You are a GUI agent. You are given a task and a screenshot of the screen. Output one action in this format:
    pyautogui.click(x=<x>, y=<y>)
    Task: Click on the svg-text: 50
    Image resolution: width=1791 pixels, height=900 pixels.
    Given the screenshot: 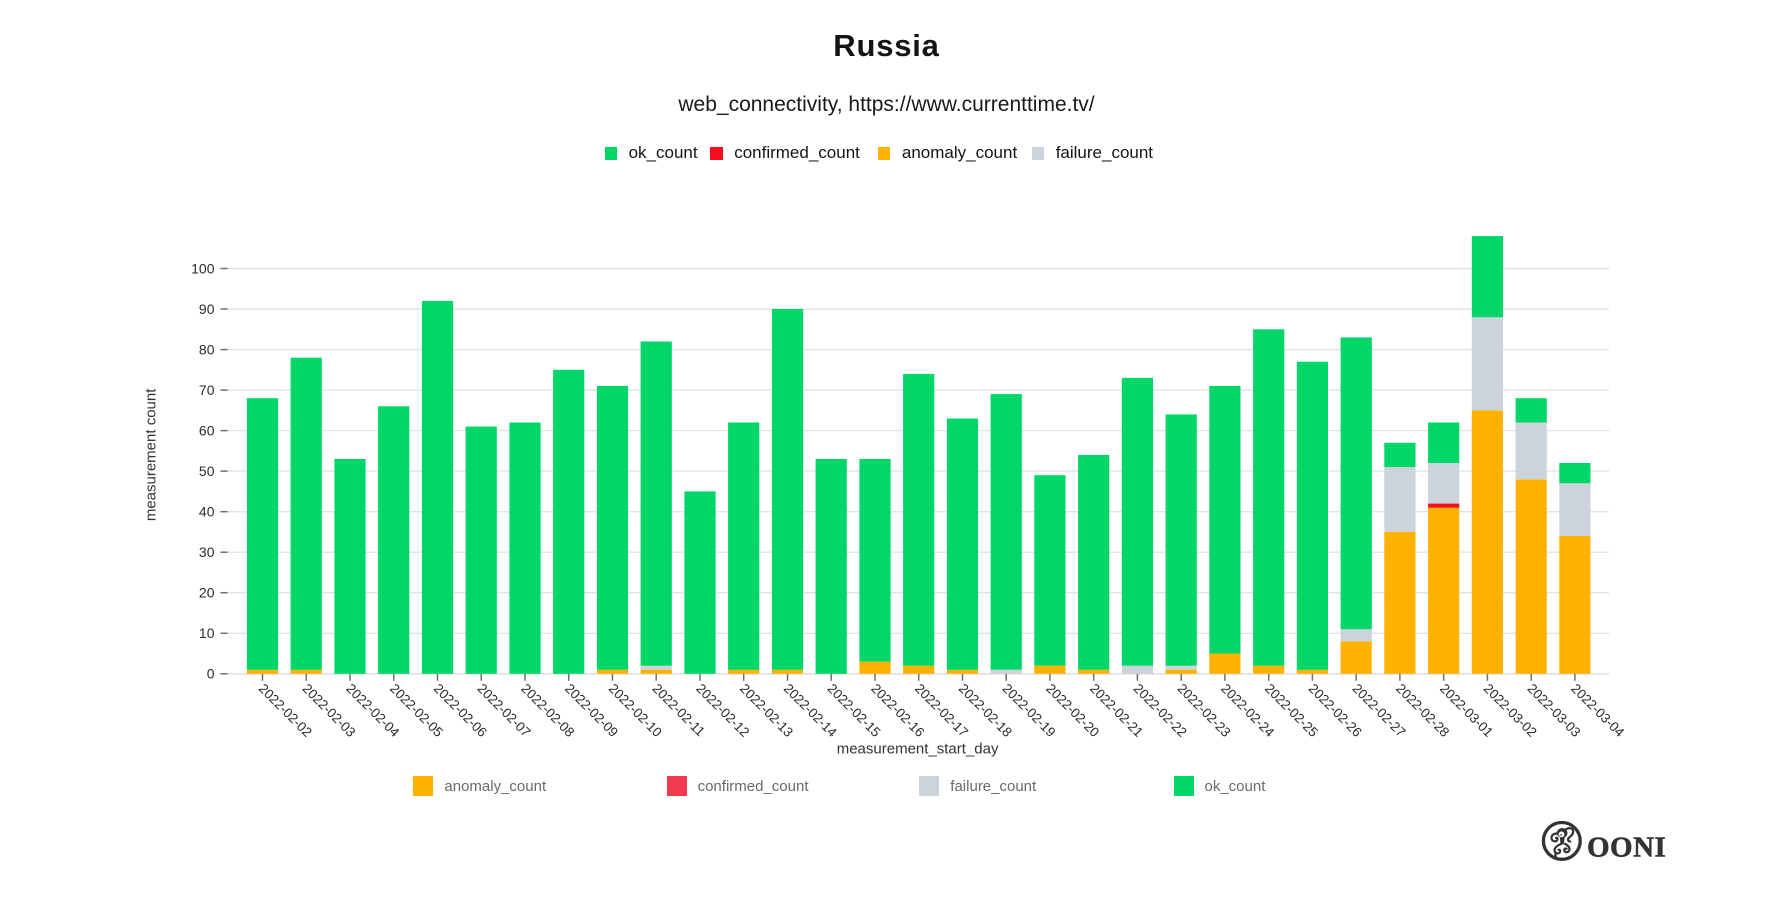 What is the action you would take?
    pyautogui.click(x=207, y=471)
    